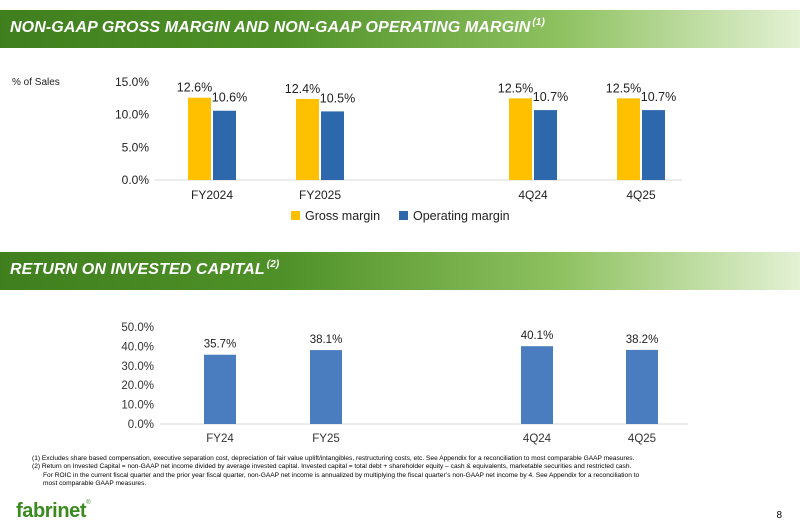 The image size is (800, 527). What do you see at coordinates (320, 195) in the screenshot?
I see `x-tick-label: FY2025` at bounding box center [320, 195].